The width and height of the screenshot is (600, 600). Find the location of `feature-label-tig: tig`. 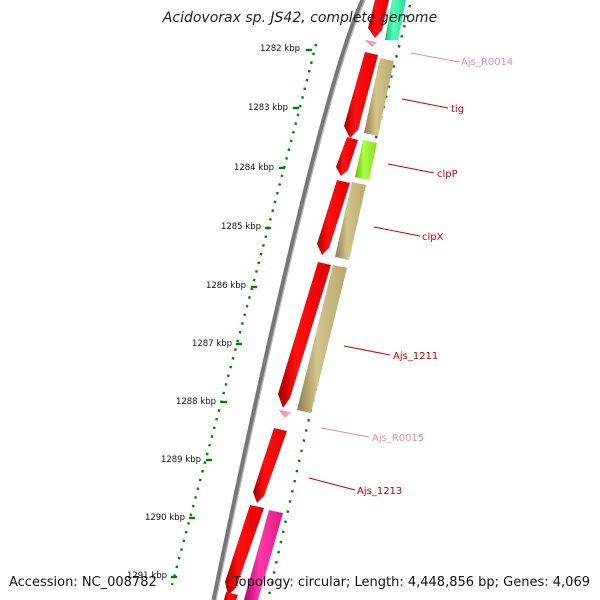

feature-label-tig: tig is located at coordinates (457, 109).